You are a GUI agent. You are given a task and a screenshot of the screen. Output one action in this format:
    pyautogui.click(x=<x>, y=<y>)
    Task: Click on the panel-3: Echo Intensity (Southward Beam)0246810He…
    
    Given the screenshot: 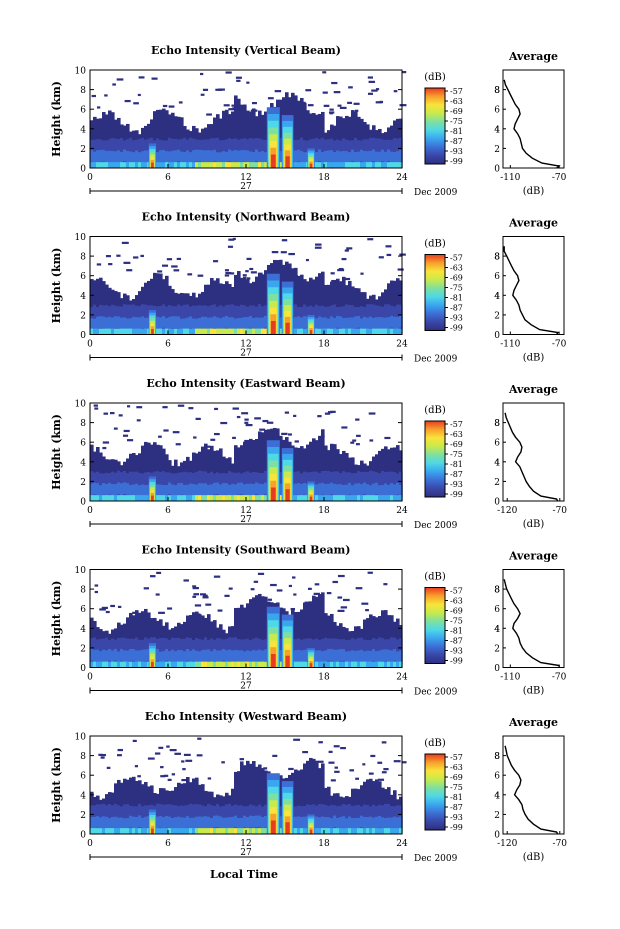 What is the action you would take?
    pyautogui.click(x=308, y=621)
    